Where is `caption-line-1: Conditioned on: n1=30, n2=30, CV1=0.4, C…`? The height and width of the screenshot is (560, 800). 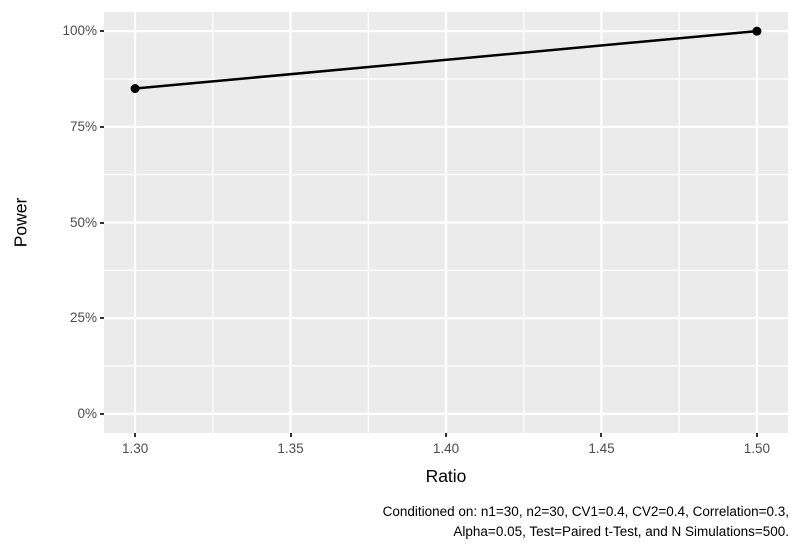 caption-line-1: Conditioned on: n1=30, n2=30, CV1=0.4, C… is located at coordinates (585, 511).